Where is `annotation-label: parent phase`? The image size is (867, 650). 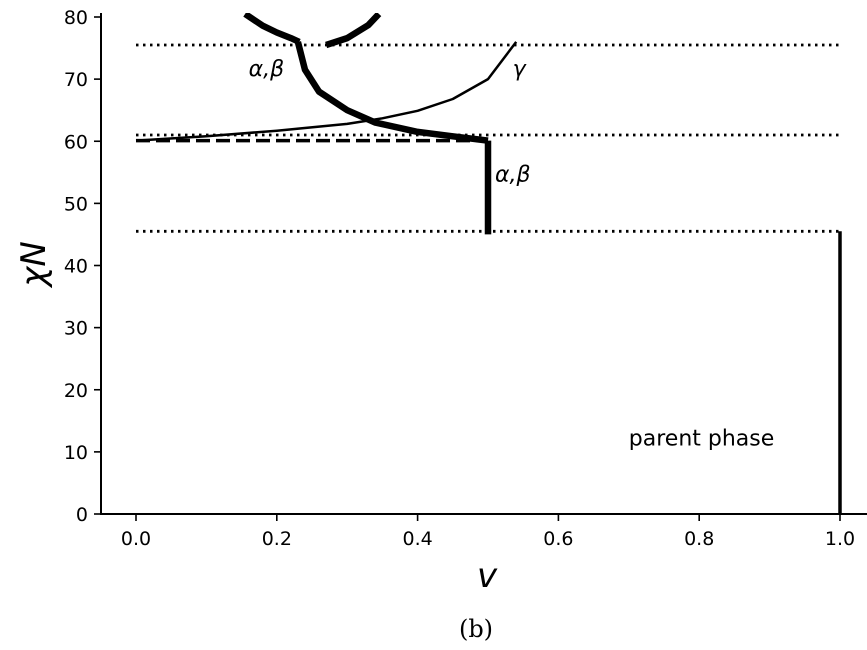
annotation-label: parent phase is located at coordinates (702, 439).